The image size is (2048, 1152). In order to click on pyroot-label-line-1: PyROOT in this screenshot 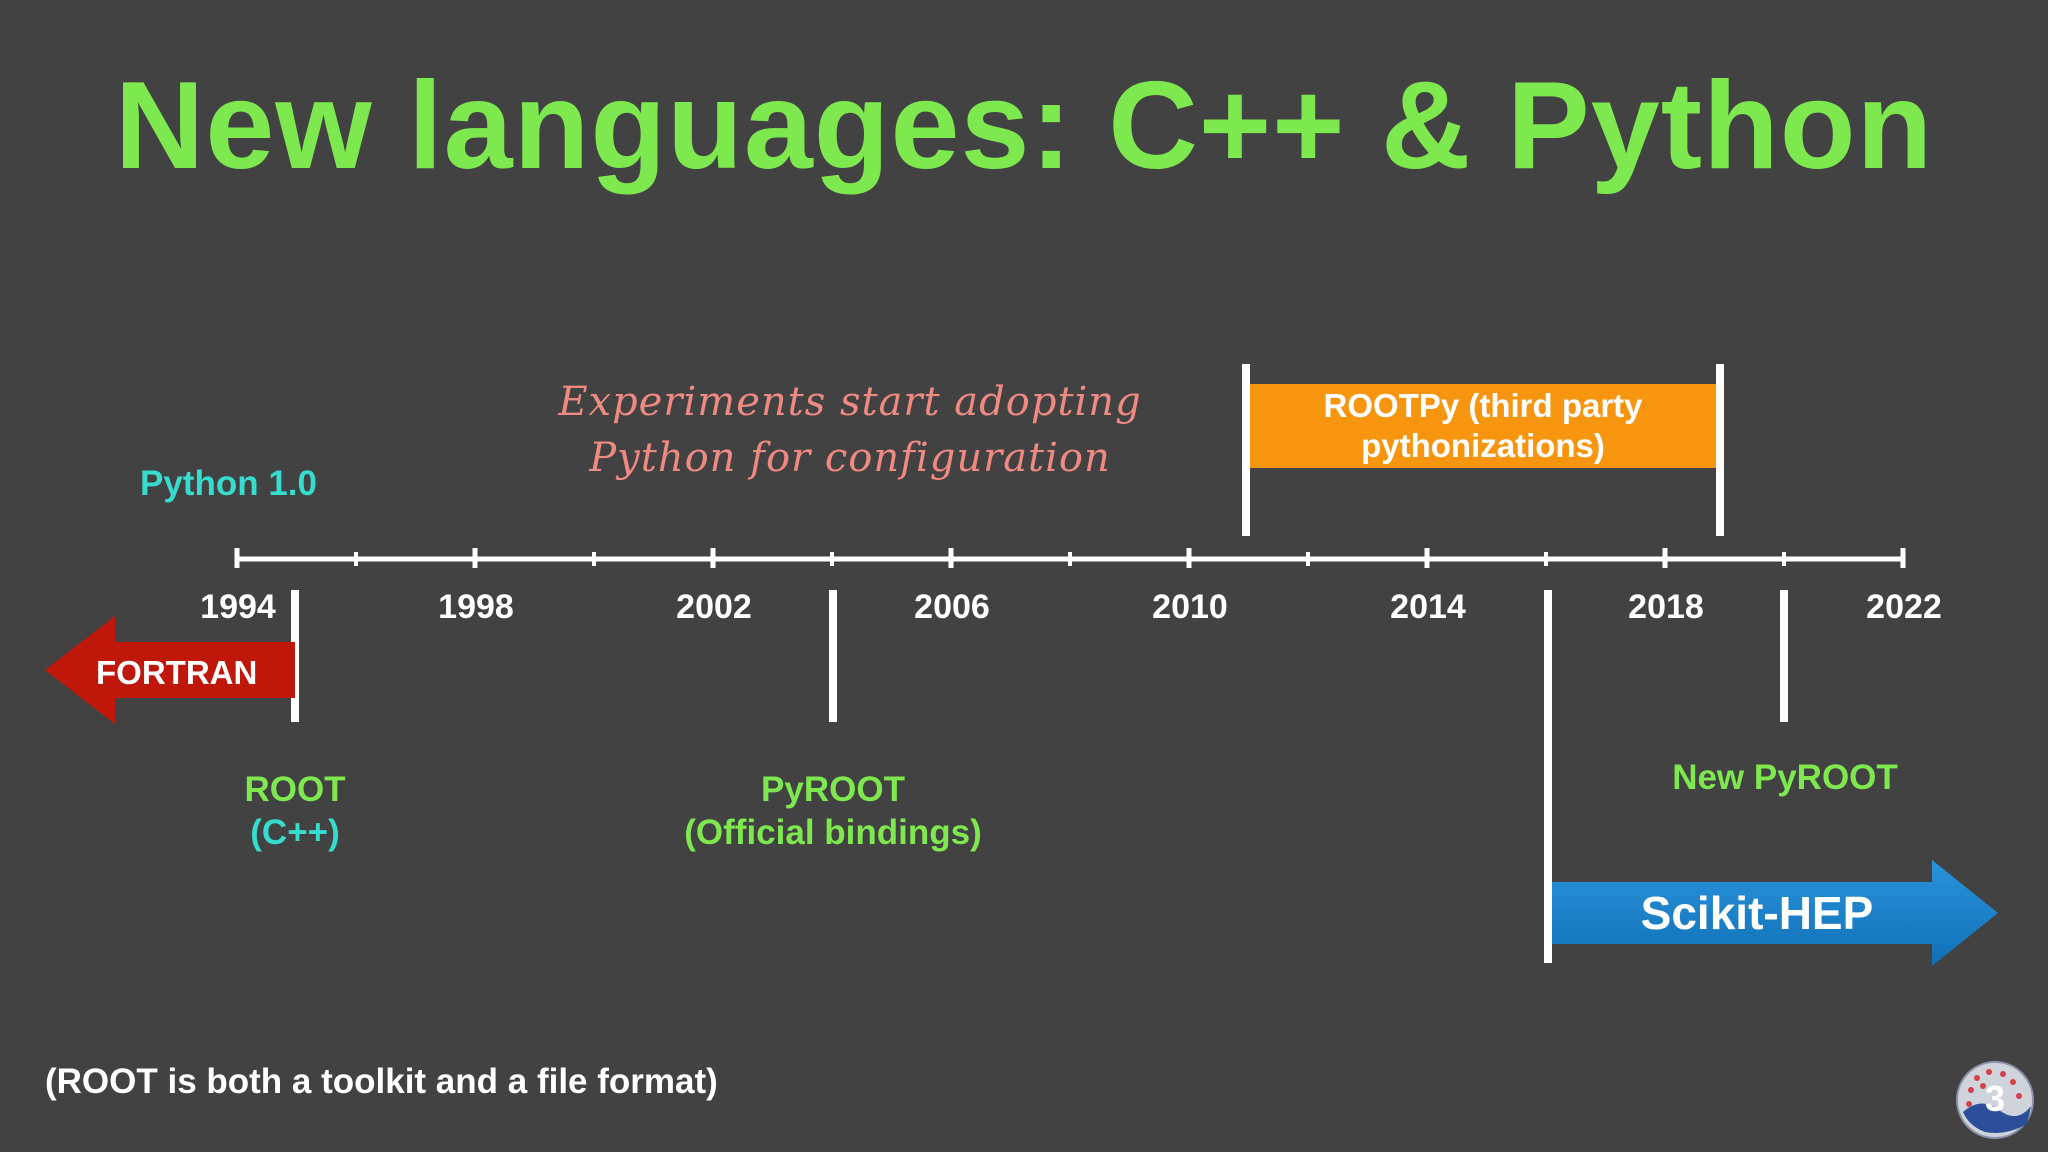, I will do `click(833, 789)`.